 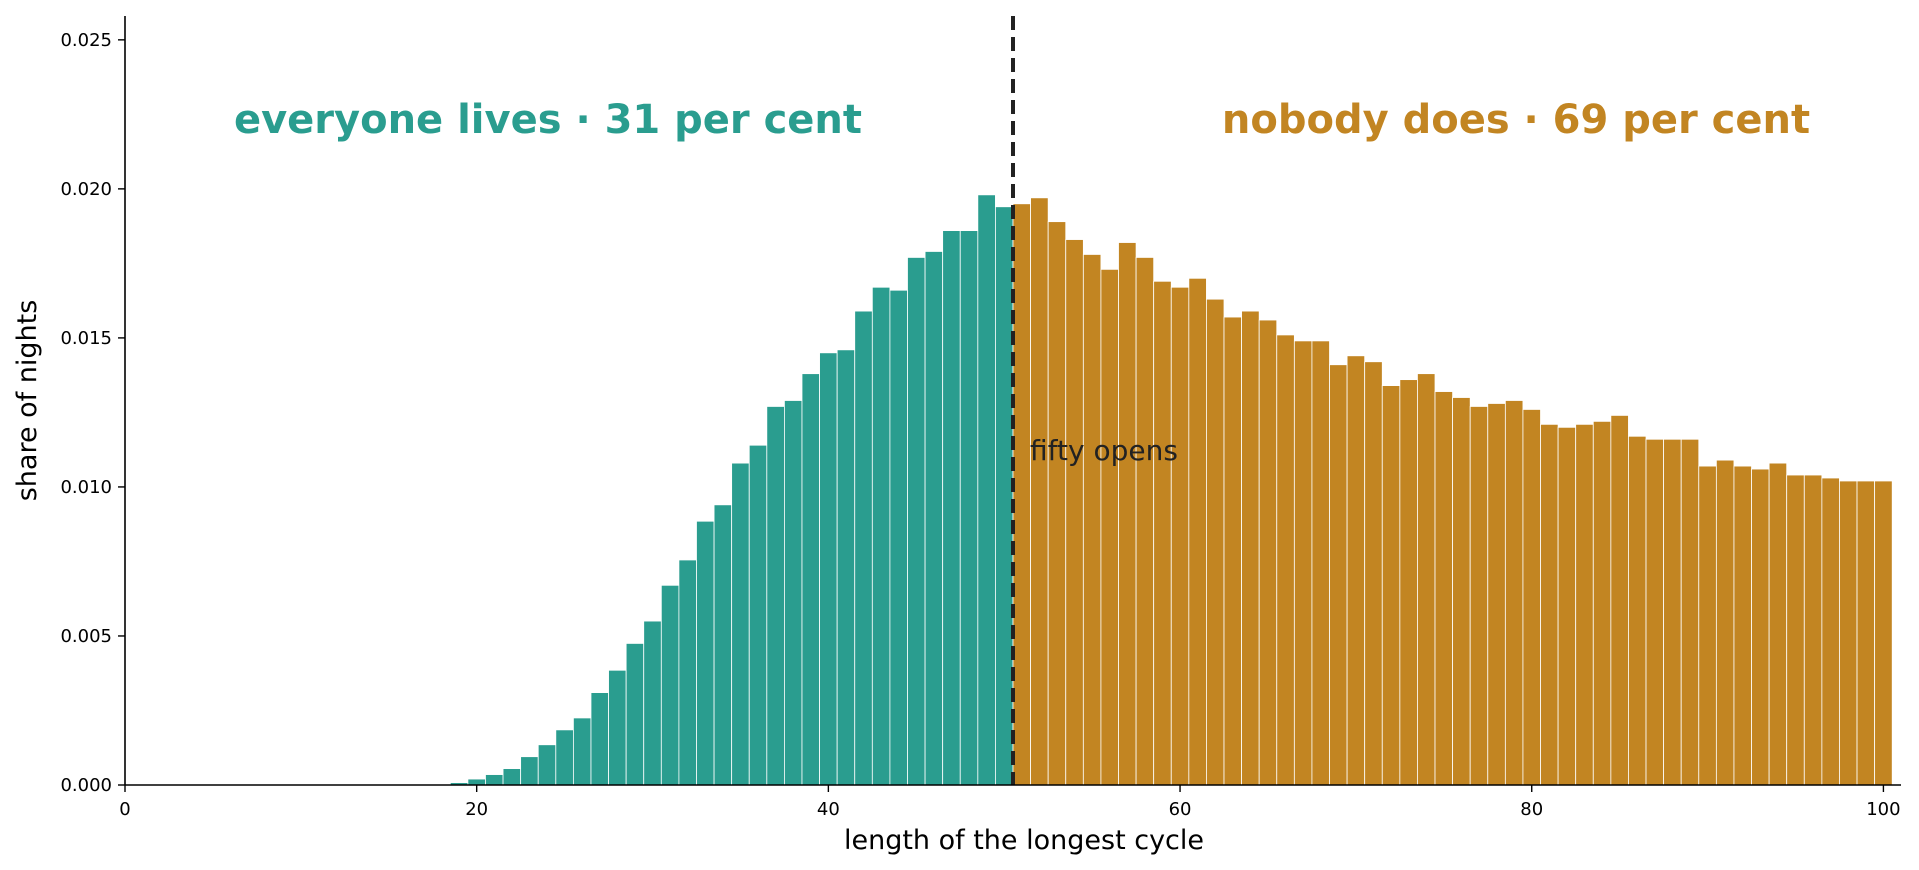 What do you see at coordinates (86, 636) in the screenshot?
I see `y-tick-label: 0.005` at bounding box center [86, 636].